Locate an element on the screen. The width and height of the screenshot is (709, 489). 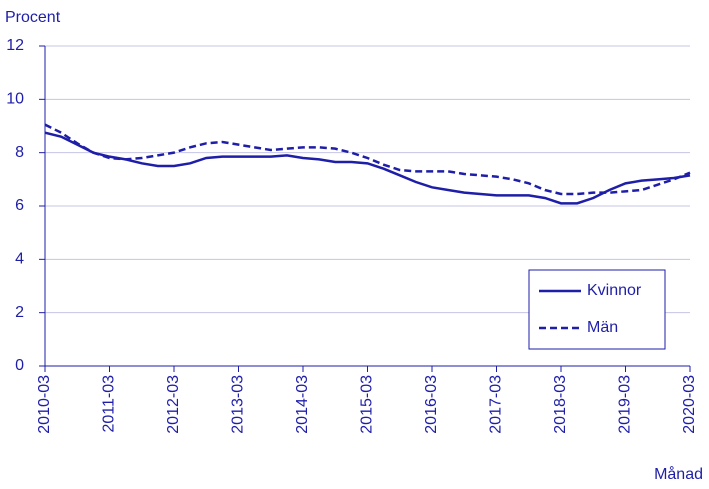
x-tick-label: 2012-03 is located at coordinates (173, 404).